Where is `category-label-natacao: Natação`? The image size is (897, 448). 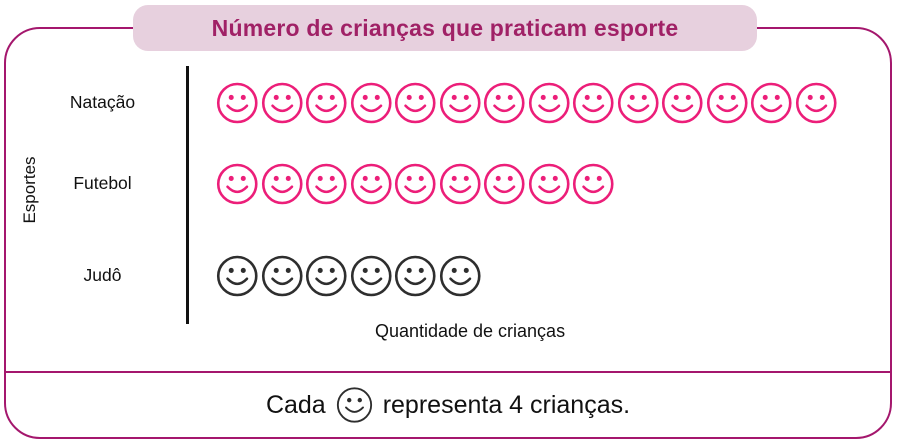
category-label-natacao: Natação is located at coordinates (102, 102).